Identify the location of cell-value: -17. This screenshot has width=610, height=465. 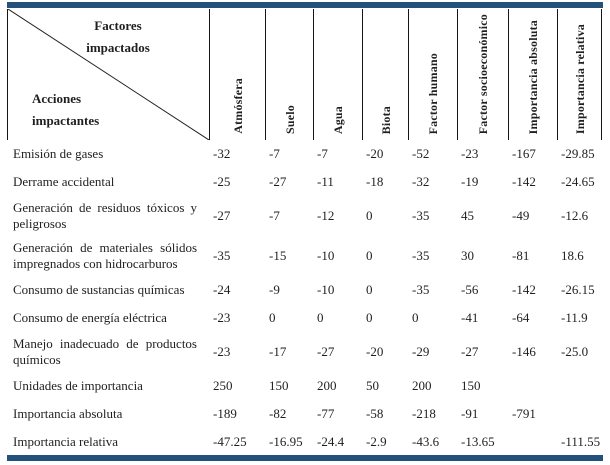
(278, 351).